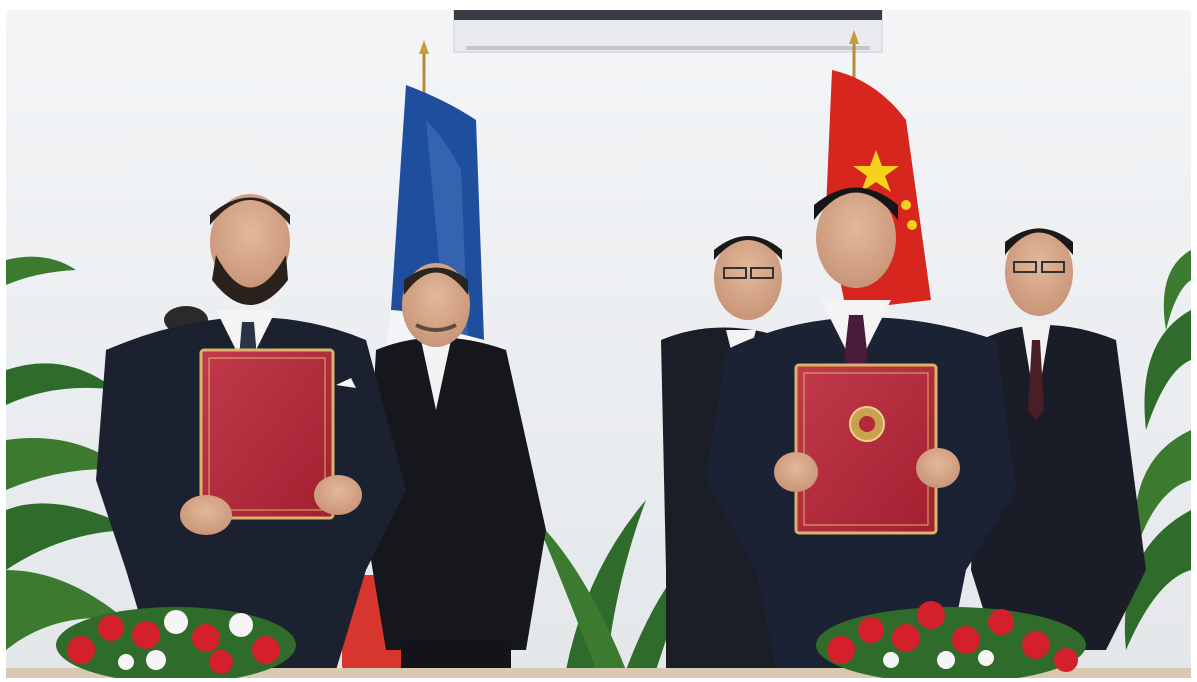 The image size is (1197, 682). What do you see at coordinates (1157, 450) in the screenshot?
I see `plant-right` at bounding box center [1157, 450].